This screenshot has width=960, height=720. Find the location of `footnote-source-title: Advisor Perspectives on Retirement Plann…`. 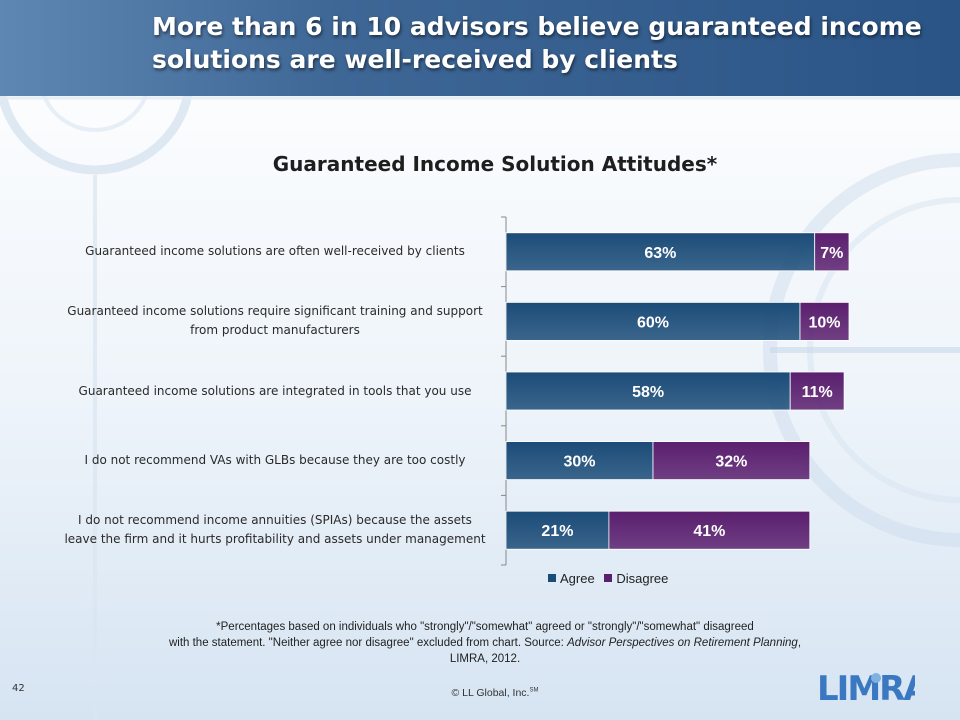

footnote-source-title: Advisor Perspectives on Retirement Plann… is located at coordinates (682, 643).